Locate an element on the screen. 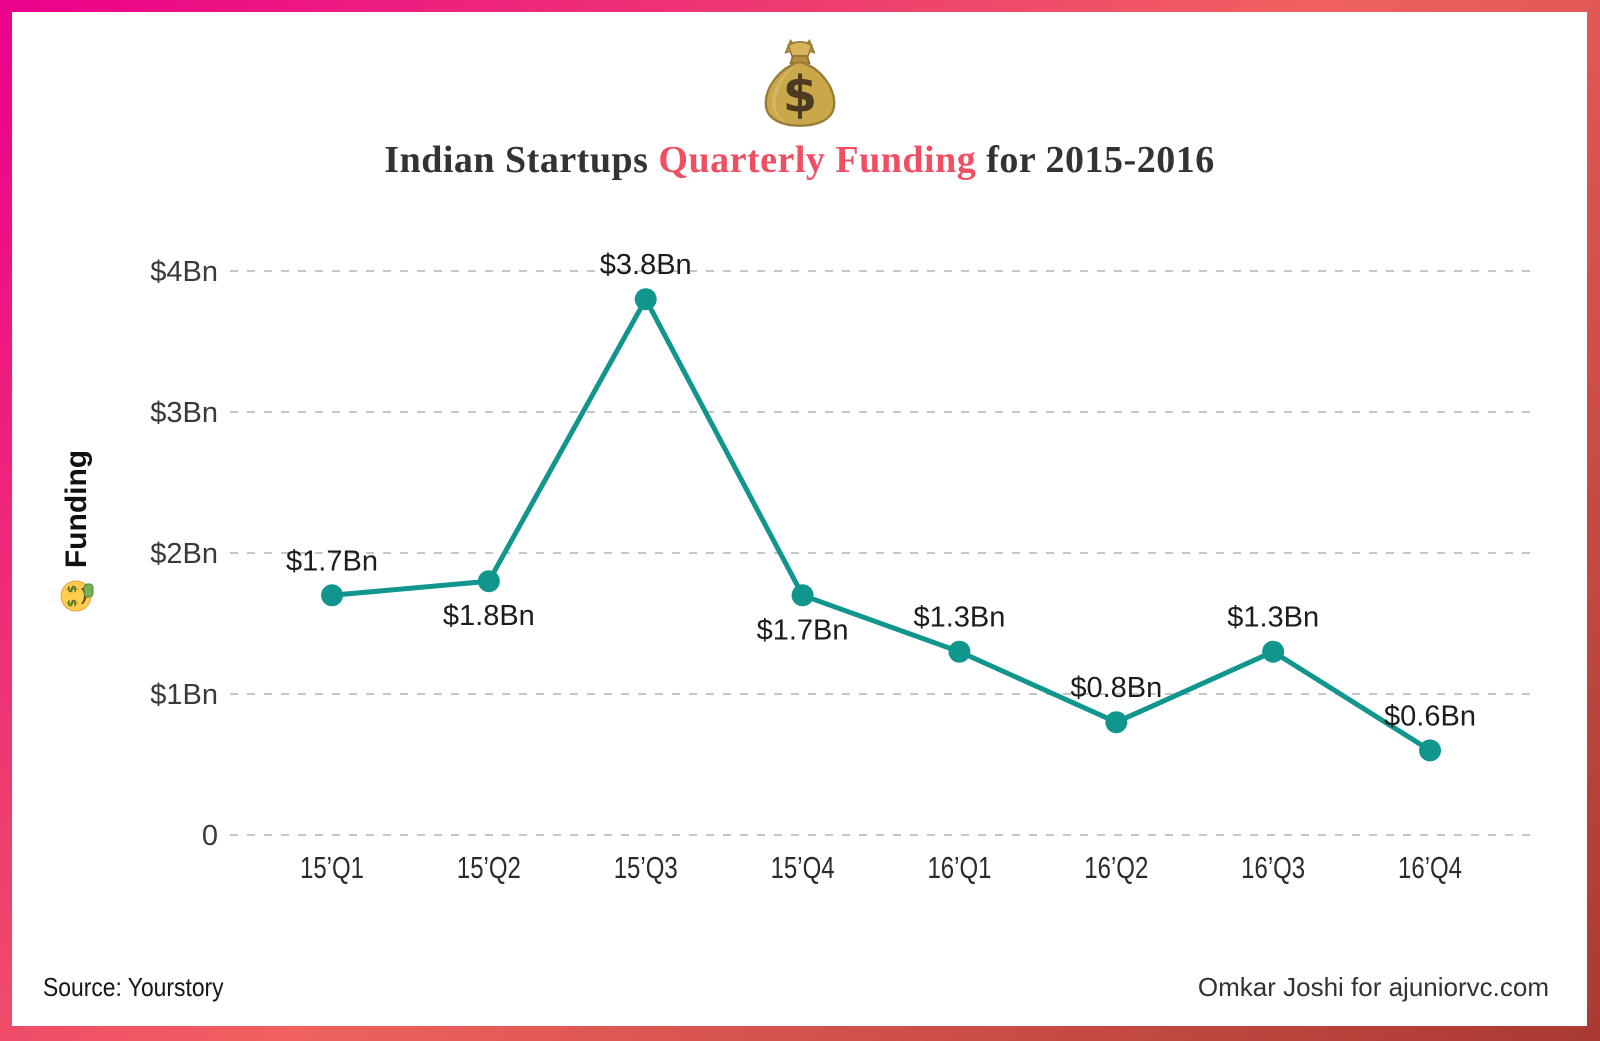 This screenshot has width=1600, height=1041. title-accent: Quarterly Funding is located at coordinates (817, 160).